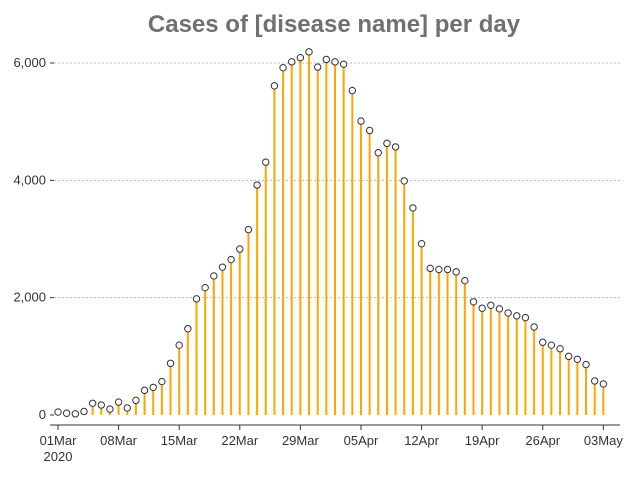 The height and width of the screenshot is (480, 640). I want to click on x-tick-label: 12Apr, so click(421, 440).